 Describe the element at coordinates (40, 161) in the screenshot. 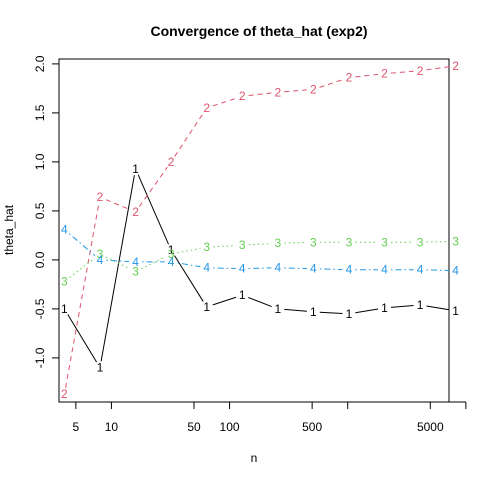

I see `y-tick-label: 1.0` at that location.